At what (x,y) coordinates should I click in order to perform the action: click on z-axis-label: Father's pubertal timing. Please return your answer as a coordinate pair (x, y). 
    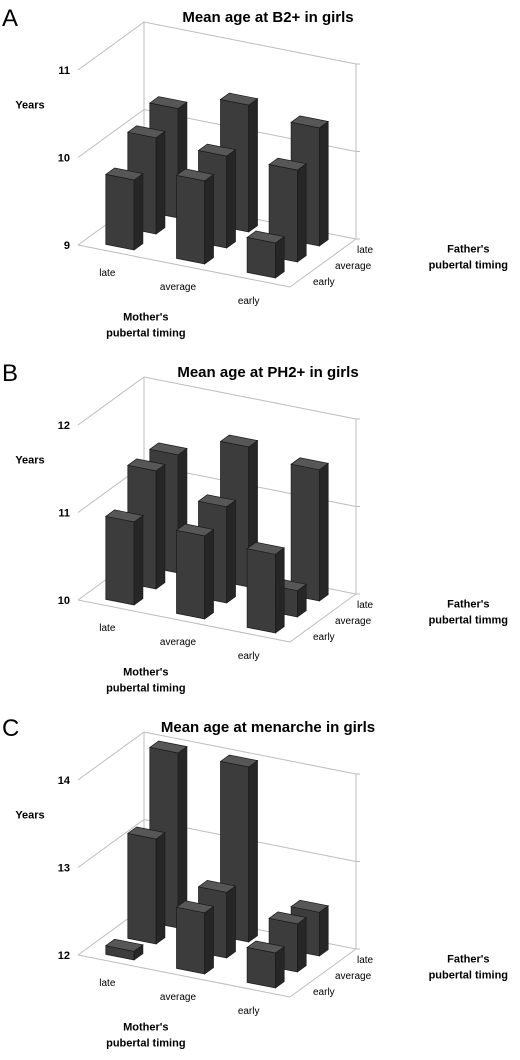
    Looking at the image, I should click on (468, 258).